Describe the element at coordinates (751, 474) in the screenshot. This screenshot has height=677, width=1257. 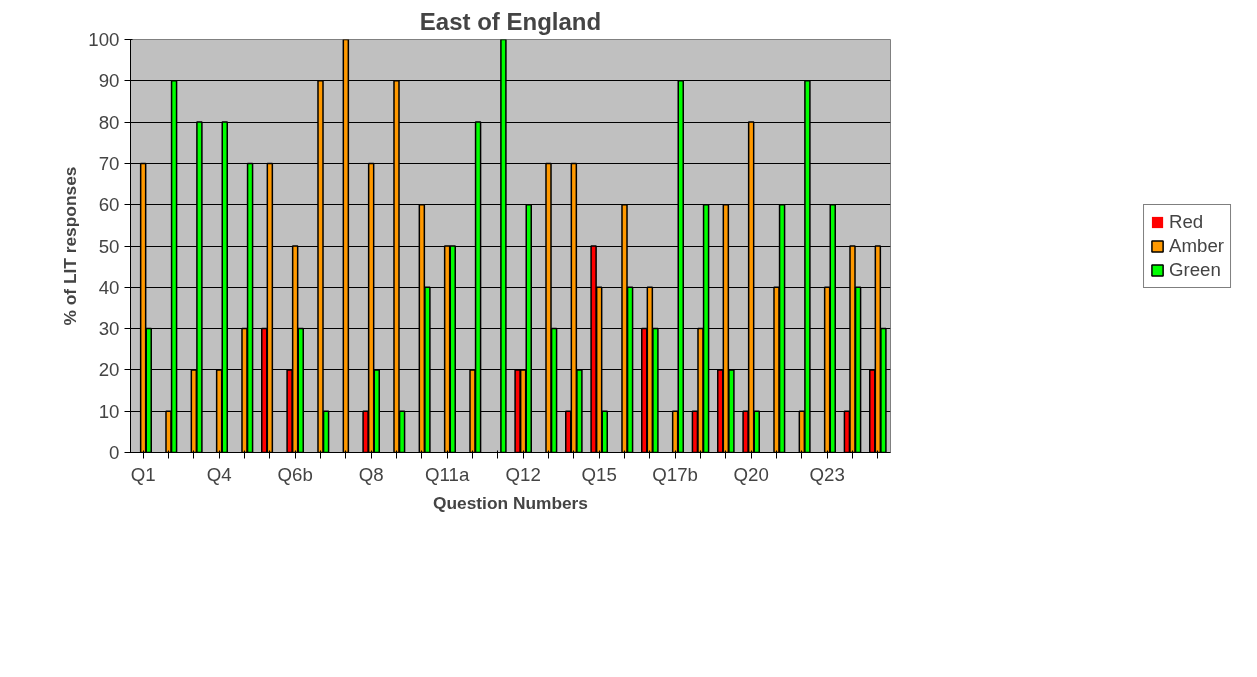
I see `x-tick-label: Q20` at that location.